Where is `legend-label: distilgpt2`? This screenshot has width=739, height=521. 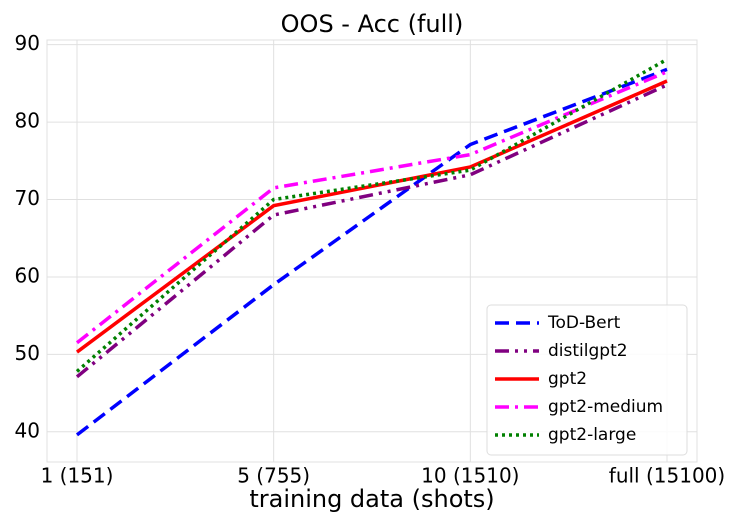
legend-label: distilgpt2 is located at coordinates (588, 351).